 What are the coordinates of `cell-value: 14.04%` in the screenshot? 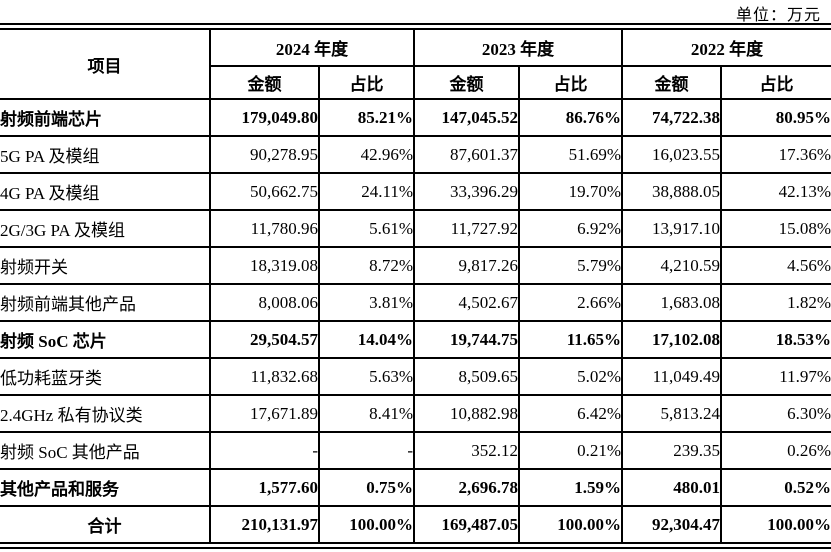 It's located at (366, 339).